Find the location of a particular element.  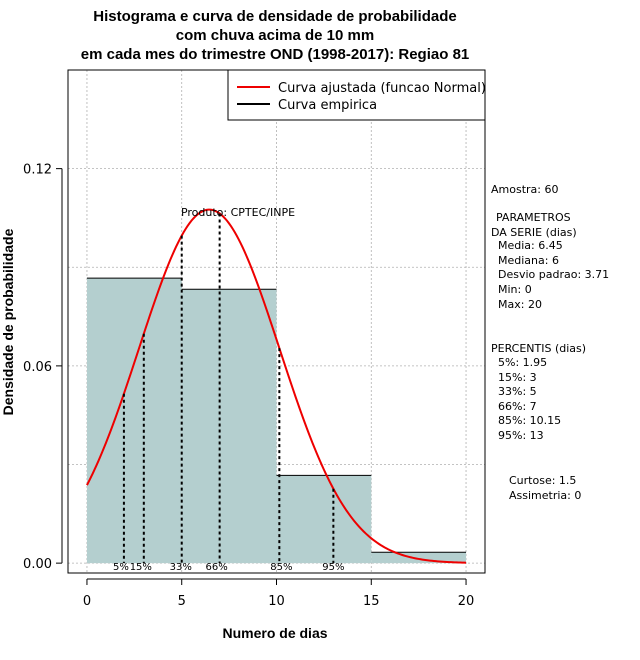

percentil-95: 95%: 13 is located at coordinates (521, 435).